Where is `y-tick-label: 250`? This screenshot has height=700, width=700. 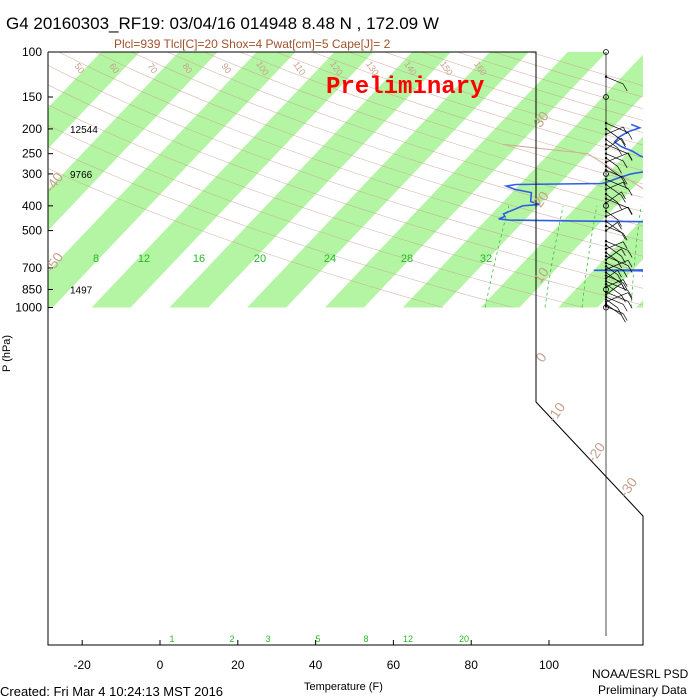
y-tick-label: 250 is located at coordinates (32, 154).